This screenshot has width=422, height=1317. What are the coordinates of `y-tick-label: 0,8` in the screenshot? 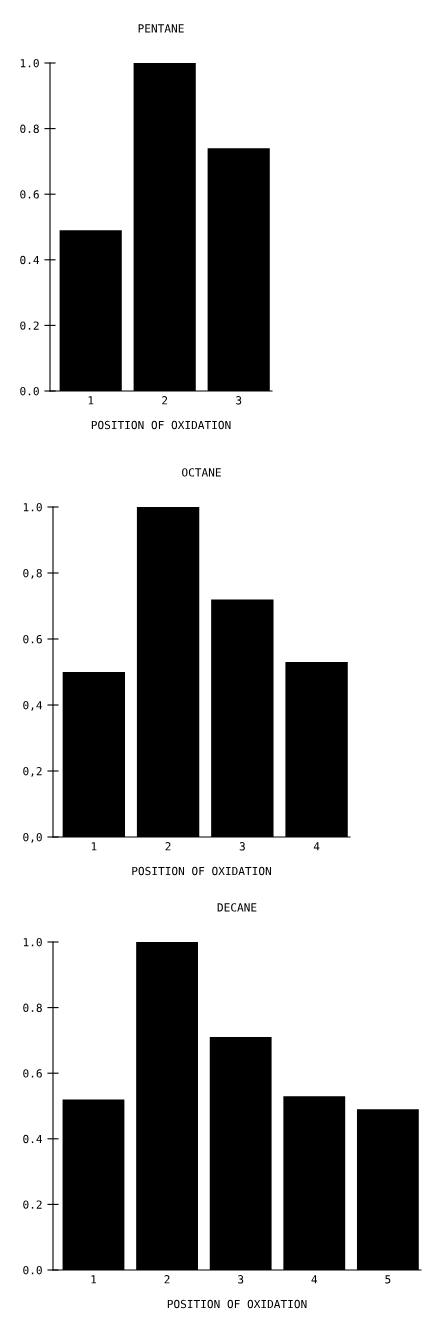 It's located at (32, 574).